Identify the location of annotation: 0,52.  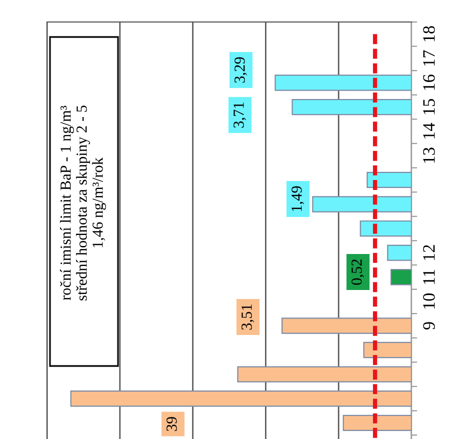
(358, 272).